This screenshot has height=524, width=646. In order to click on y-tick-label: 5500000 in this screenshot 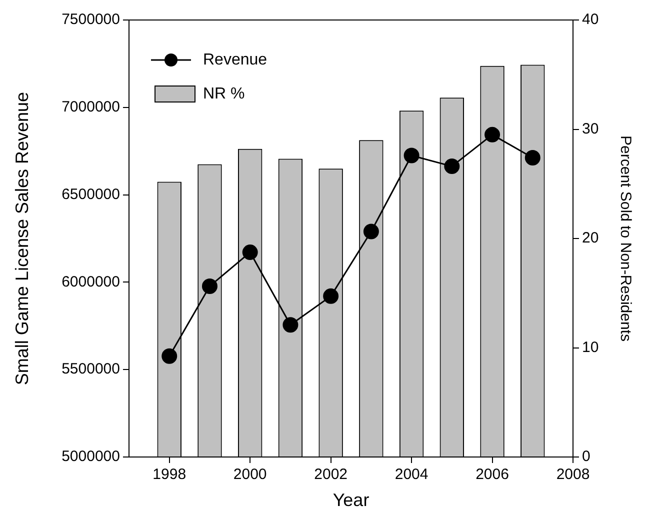, I will do `click(91, 369)`.